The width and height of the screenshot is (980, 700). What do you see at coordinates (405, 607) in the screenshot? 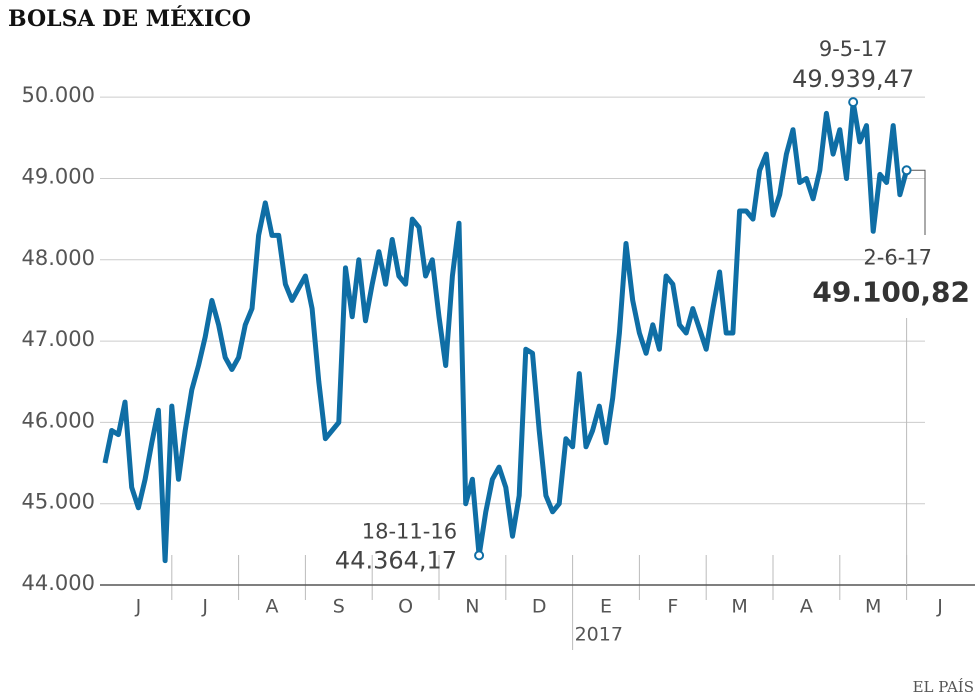
I see `x-tick-label: O` at bounding box center [405, 607].